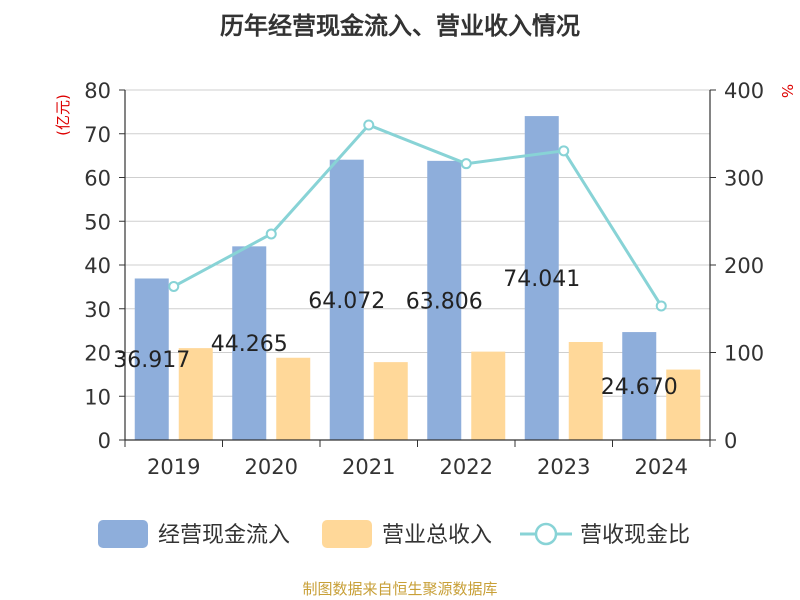 The image size is (800, 600). Describe the element at coordinates (97, 135) in the screenshot. I see `left-tick-label: 70` at that location.